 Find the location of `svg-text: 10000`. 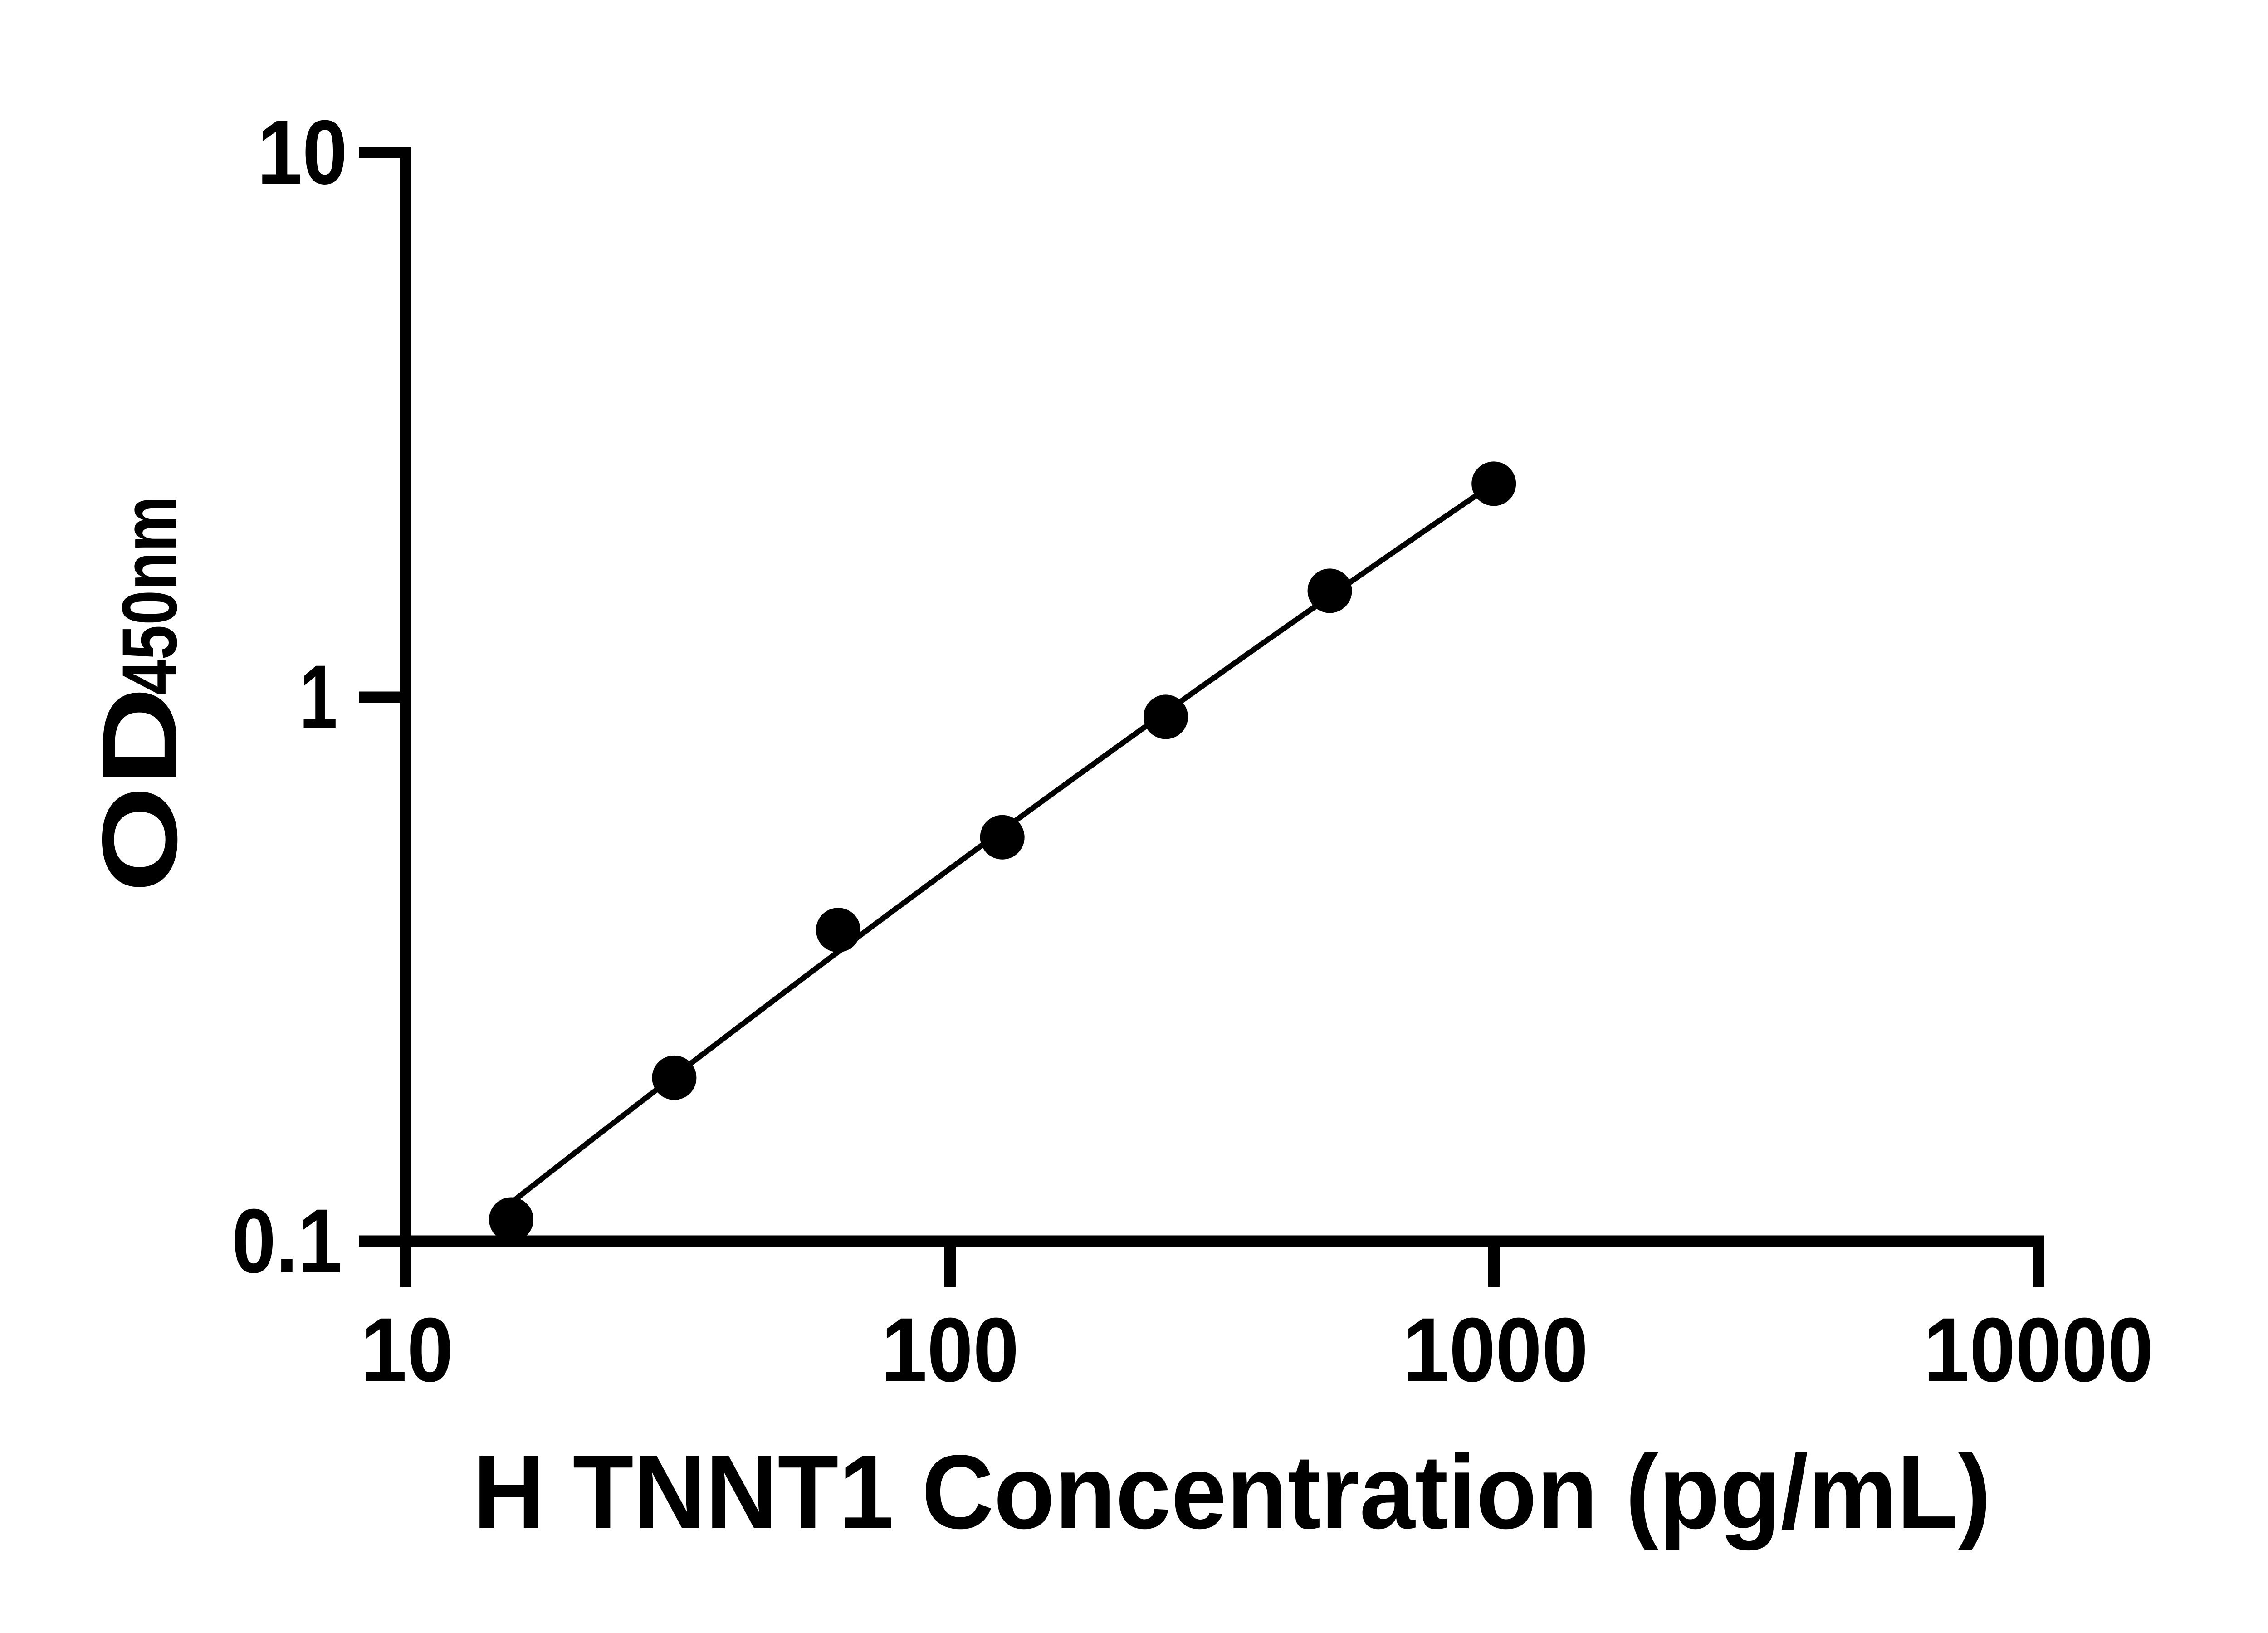

svg-text: 10000 is located at coordinates (2039, 1350).